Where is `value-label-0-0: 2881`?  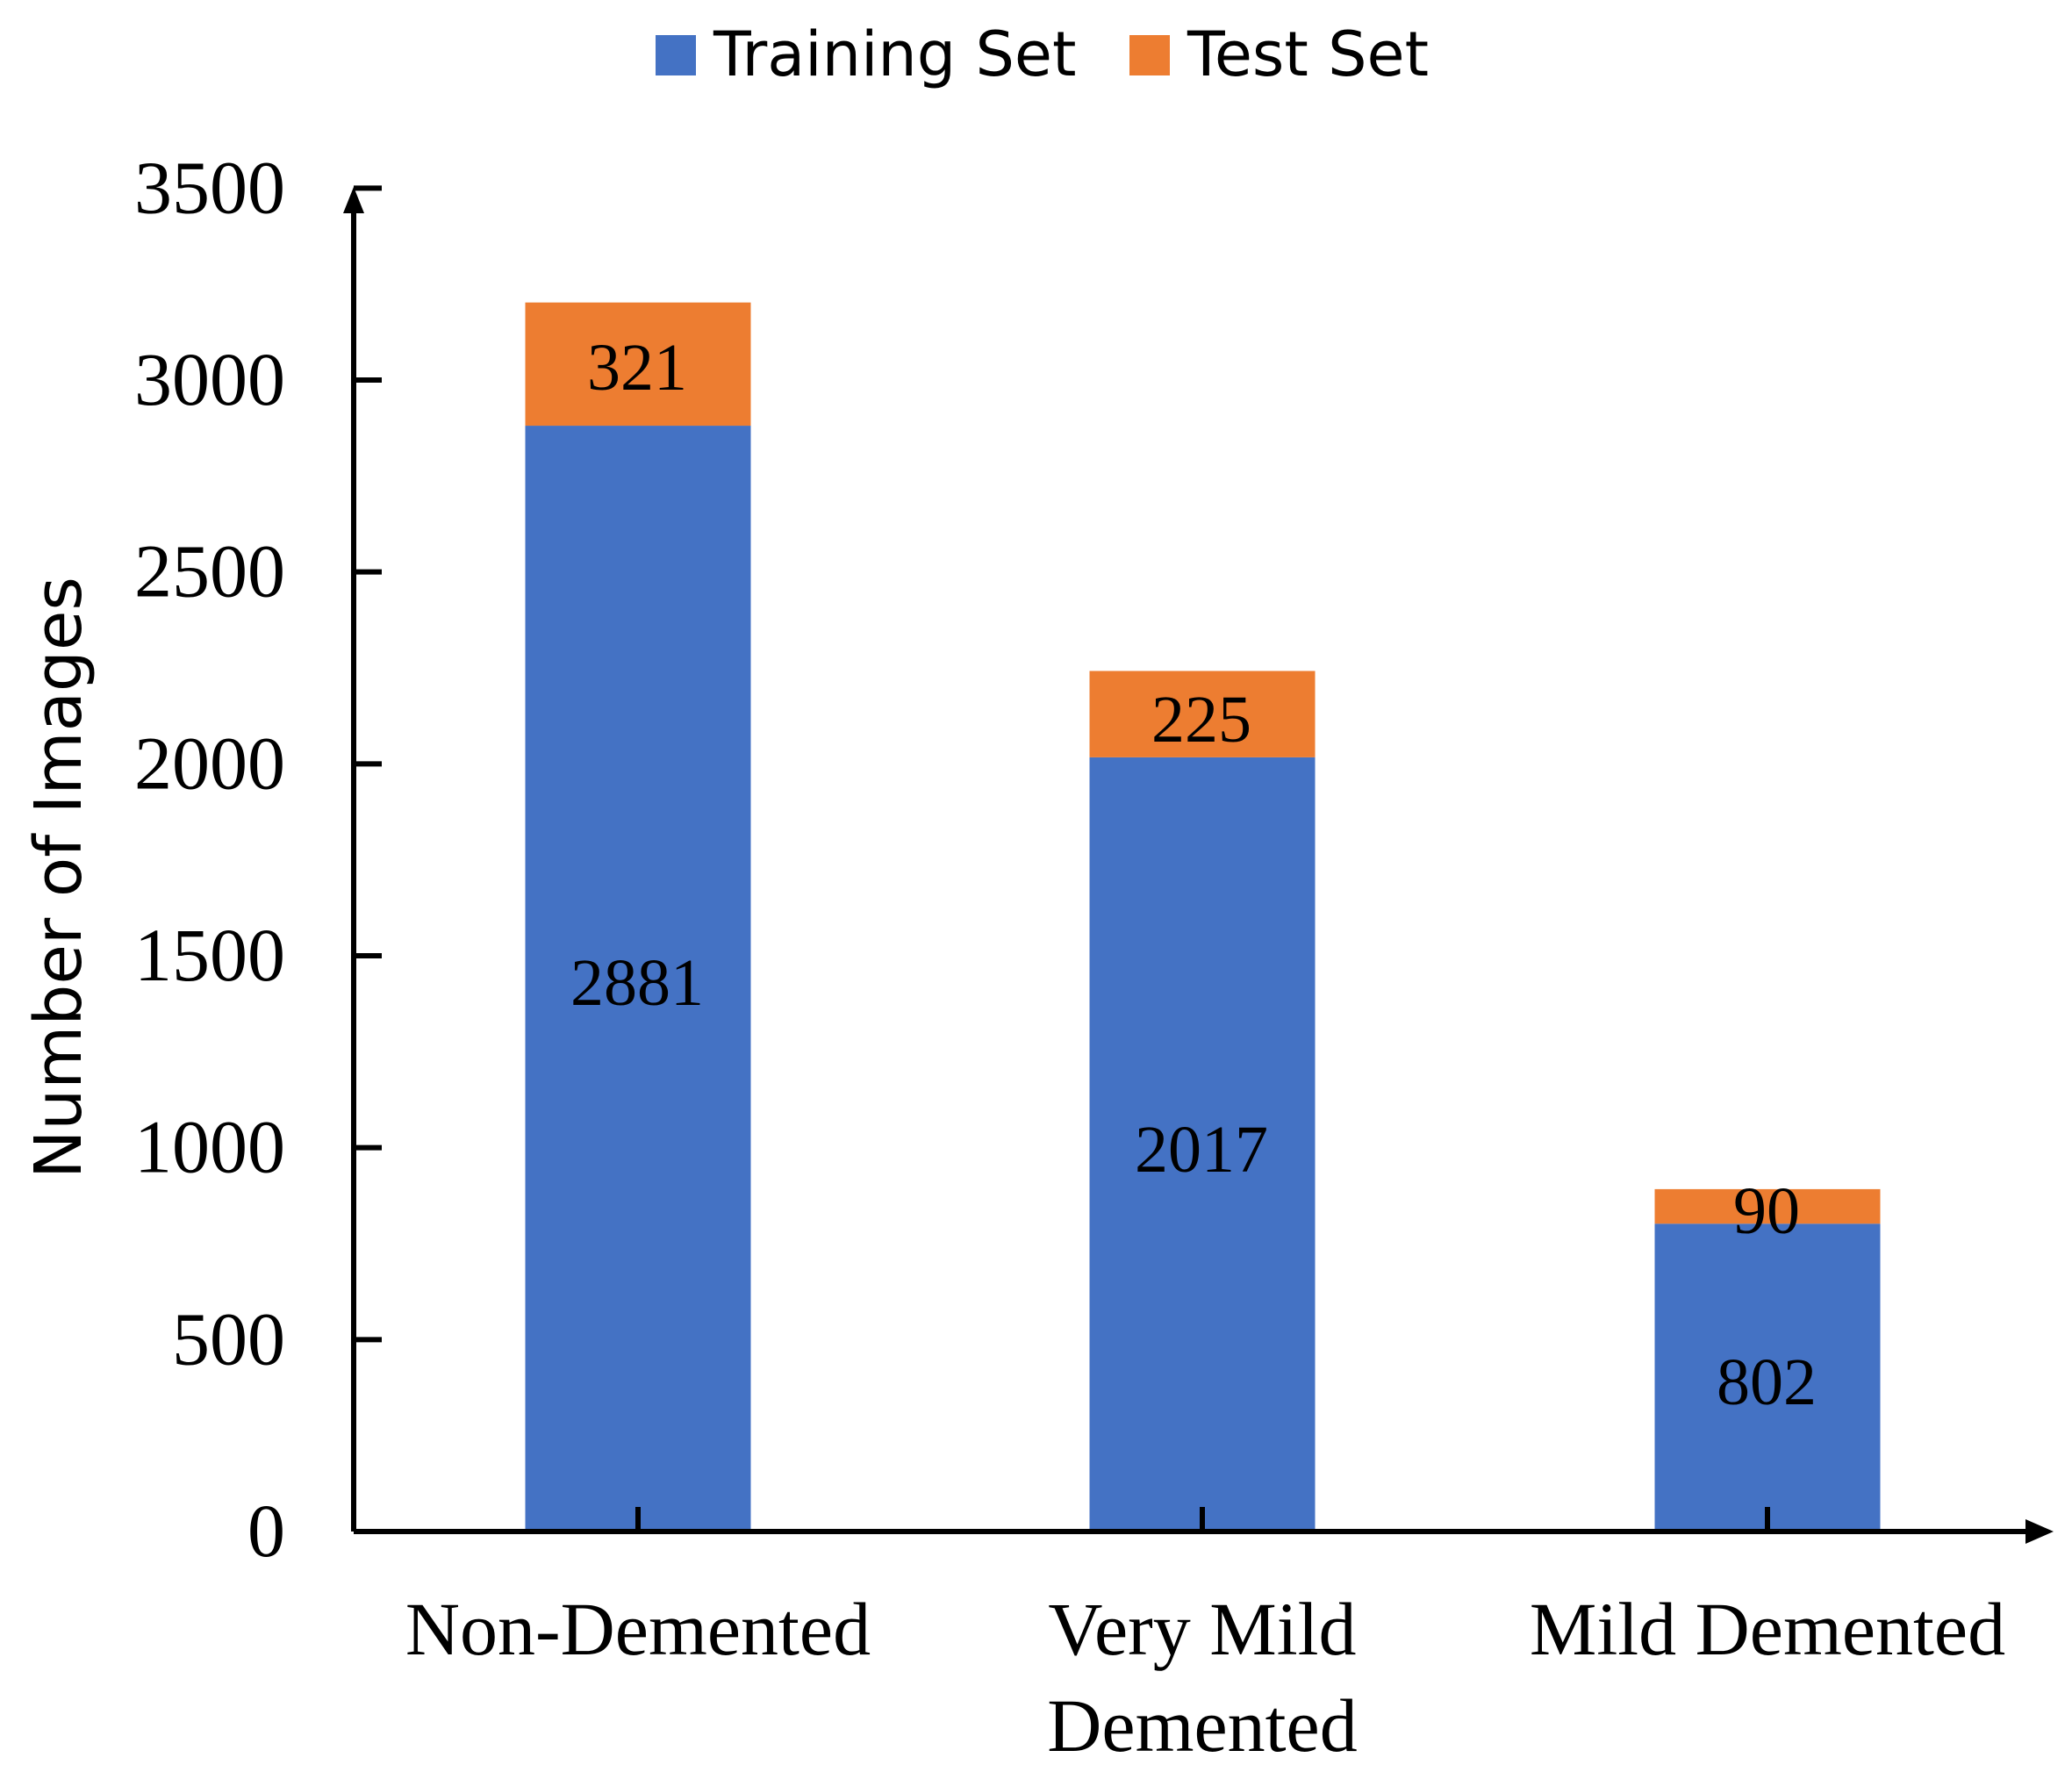 value-label-0-0: 2881 is located at coordinates (637, 983).